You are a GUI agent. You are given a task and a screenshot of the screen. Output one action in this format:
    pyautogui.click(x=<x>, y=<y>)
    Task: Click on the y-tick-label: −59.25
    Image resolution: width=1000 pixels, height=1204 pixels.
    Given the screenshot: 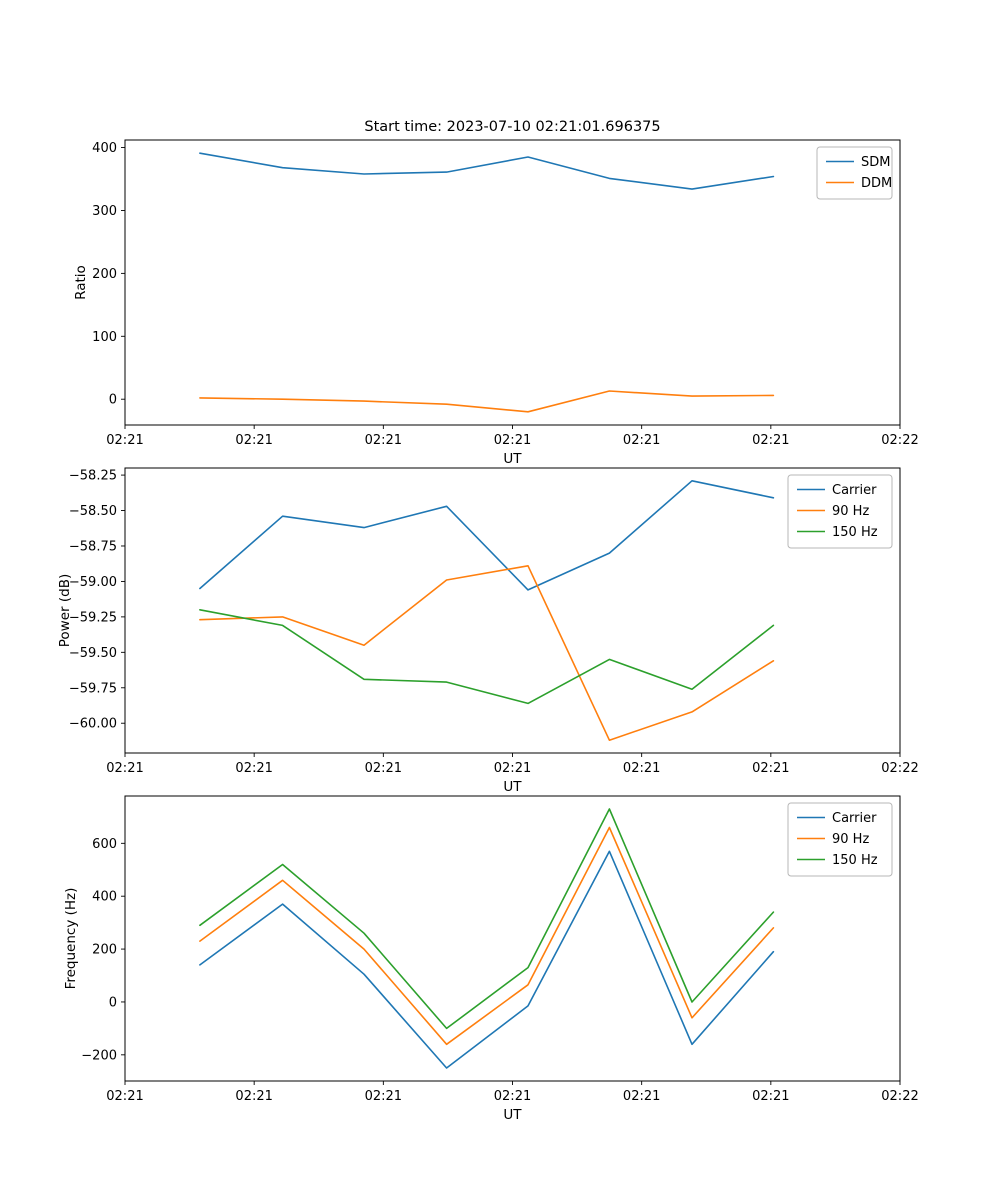 What is the action you would take?
    pyautogui.click(x=93, y=617)
    